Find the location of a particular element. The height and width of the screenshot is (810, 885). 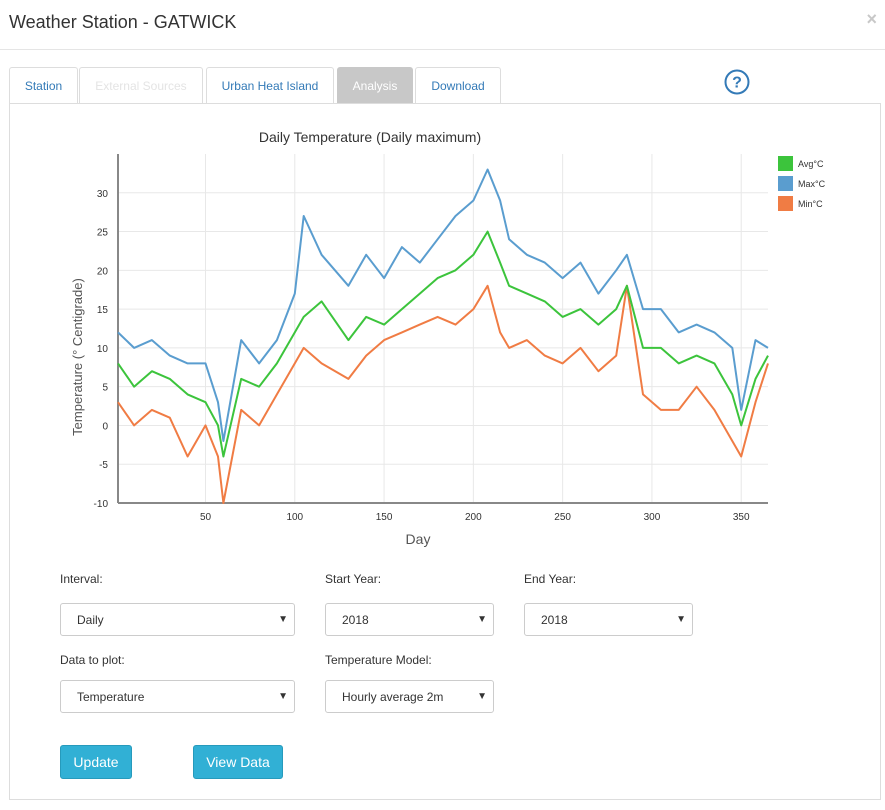

y-tick-label: 15 is located at coordinates (103, 310).